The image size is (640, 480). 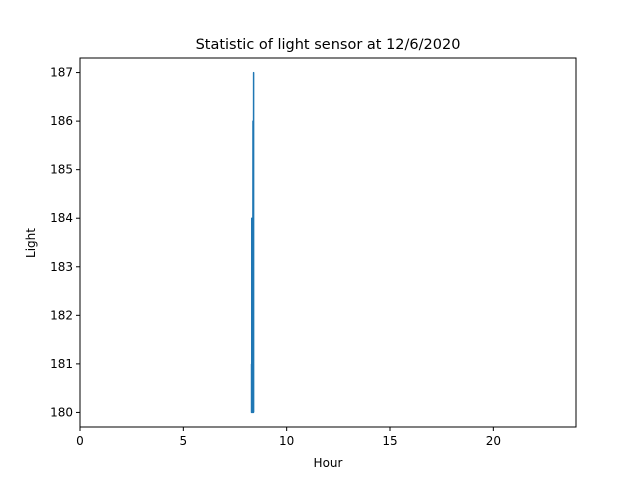 I want to click on series-layer, so click(x=252, y=242).